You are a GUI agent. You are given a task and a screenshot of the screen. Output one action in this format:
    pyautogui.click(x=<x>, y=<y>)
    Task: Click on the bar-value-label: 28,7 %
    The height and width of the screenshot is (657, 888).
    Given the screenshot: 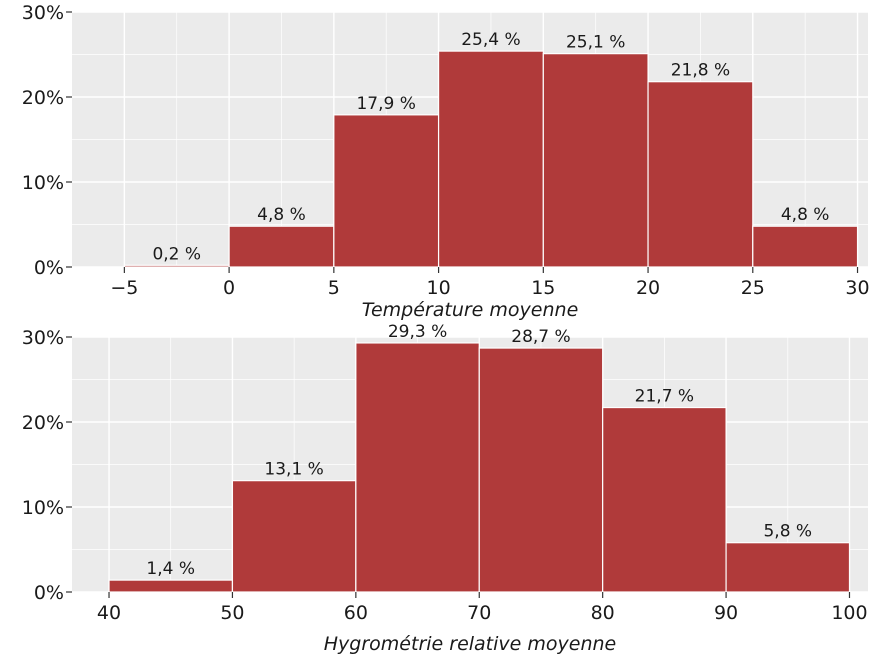 What is the action you would take?
    pyautogui.click(x=540, y=337)
    